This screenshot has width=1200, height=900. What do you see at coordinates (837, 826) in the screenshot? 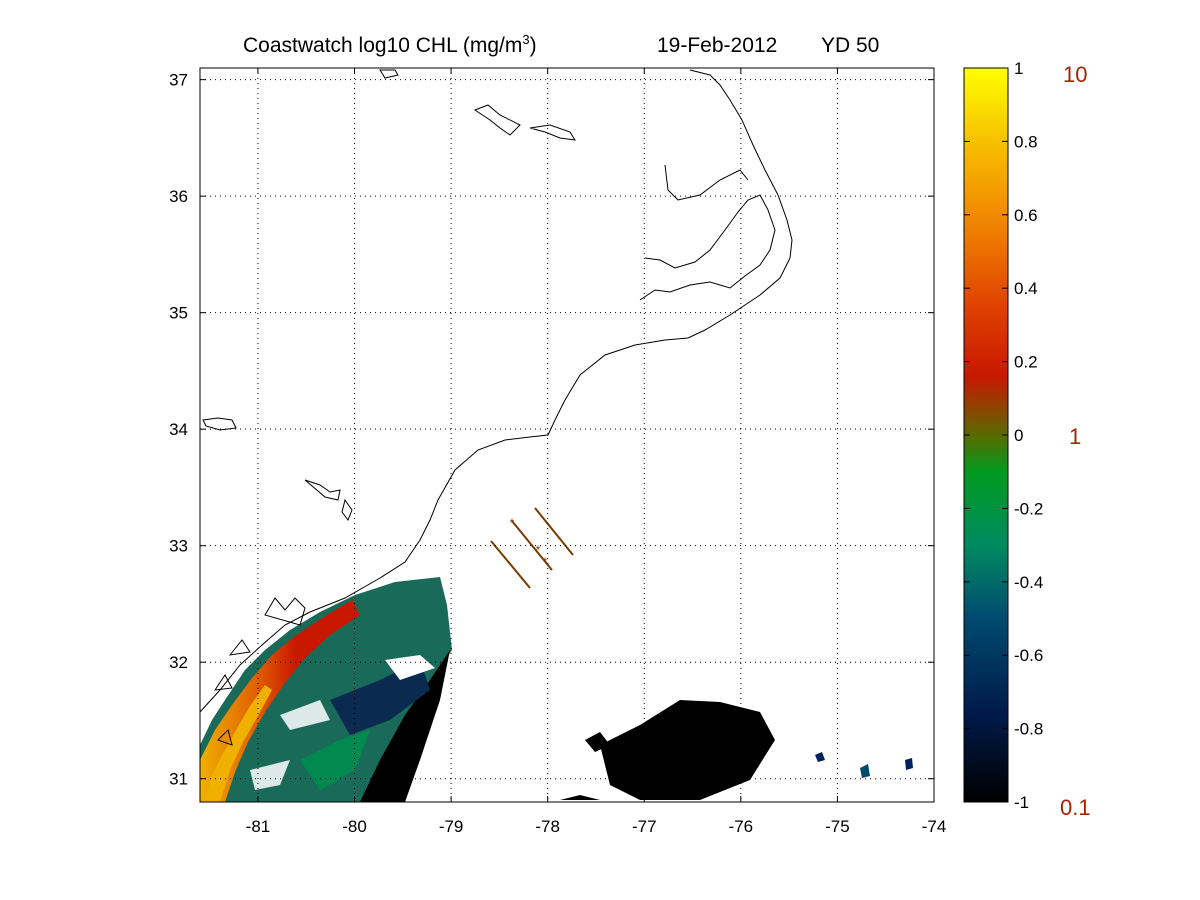
I see `x-tick-label: -75` at bounding box center [837, 826].